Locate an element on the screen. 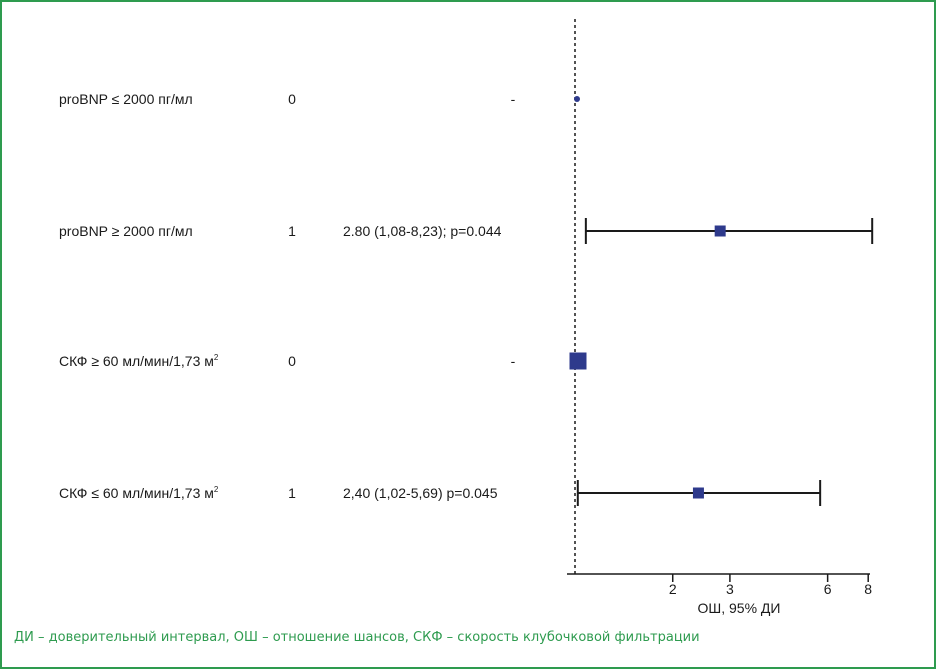  row-or-text-0: - is located at coordinates (513, 99).